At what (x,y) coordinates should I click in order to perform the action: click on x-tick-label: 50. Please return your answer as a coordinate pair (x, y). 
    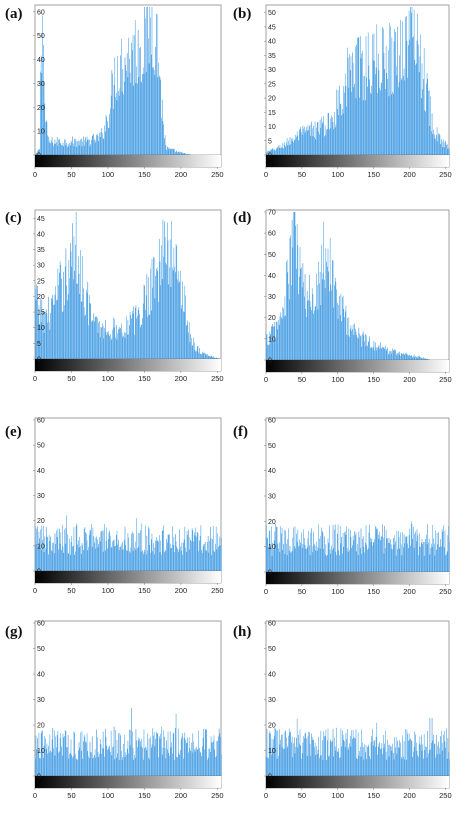
    Looking at the image, I should click on (71, 378).